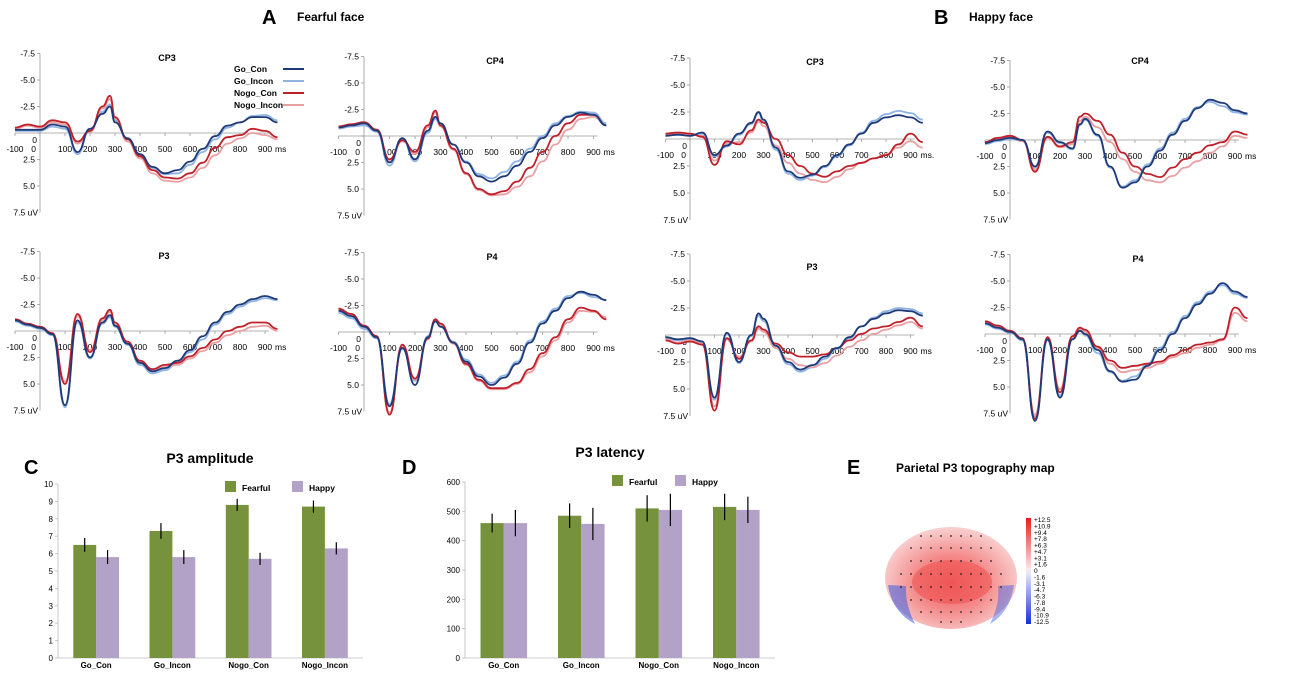 The width and height of the screenshot is (1300, 680). What do you see at coordinates (454, 599) in the screenshot?
I see `y-tick-label: 200` at bounding box center [454, 599].